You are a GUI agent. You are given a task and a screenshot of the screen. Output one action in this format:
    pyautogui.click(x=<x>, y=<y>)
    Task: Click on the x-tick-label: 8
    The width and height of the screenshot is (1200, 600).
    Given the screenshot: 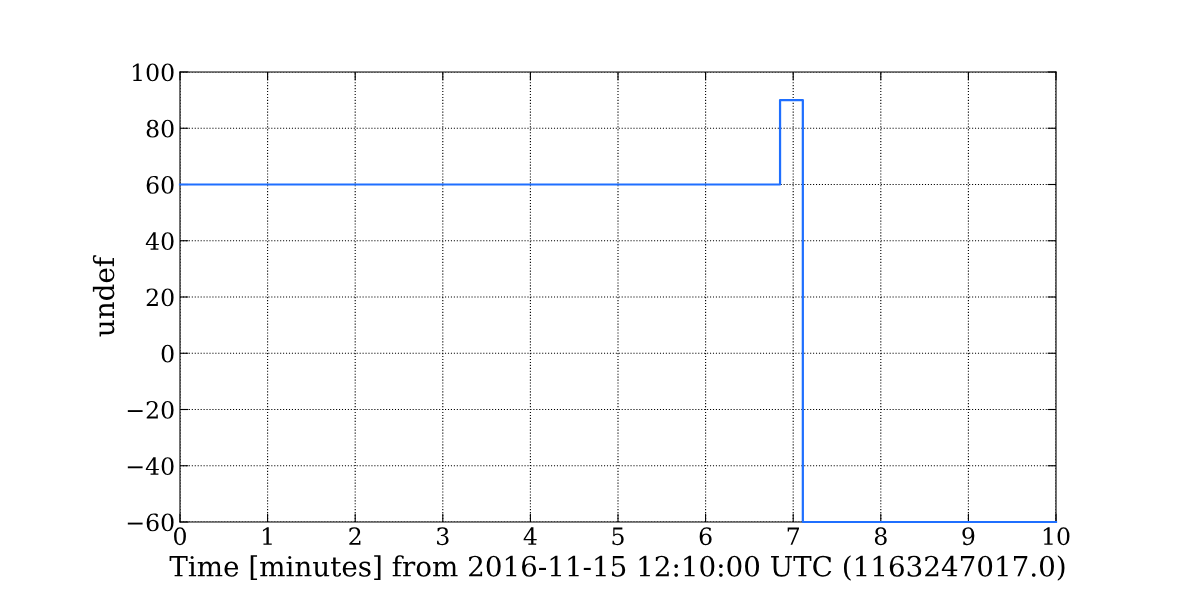 What is the action you would take?
    pyautogui.click(x=880, y=536)
    